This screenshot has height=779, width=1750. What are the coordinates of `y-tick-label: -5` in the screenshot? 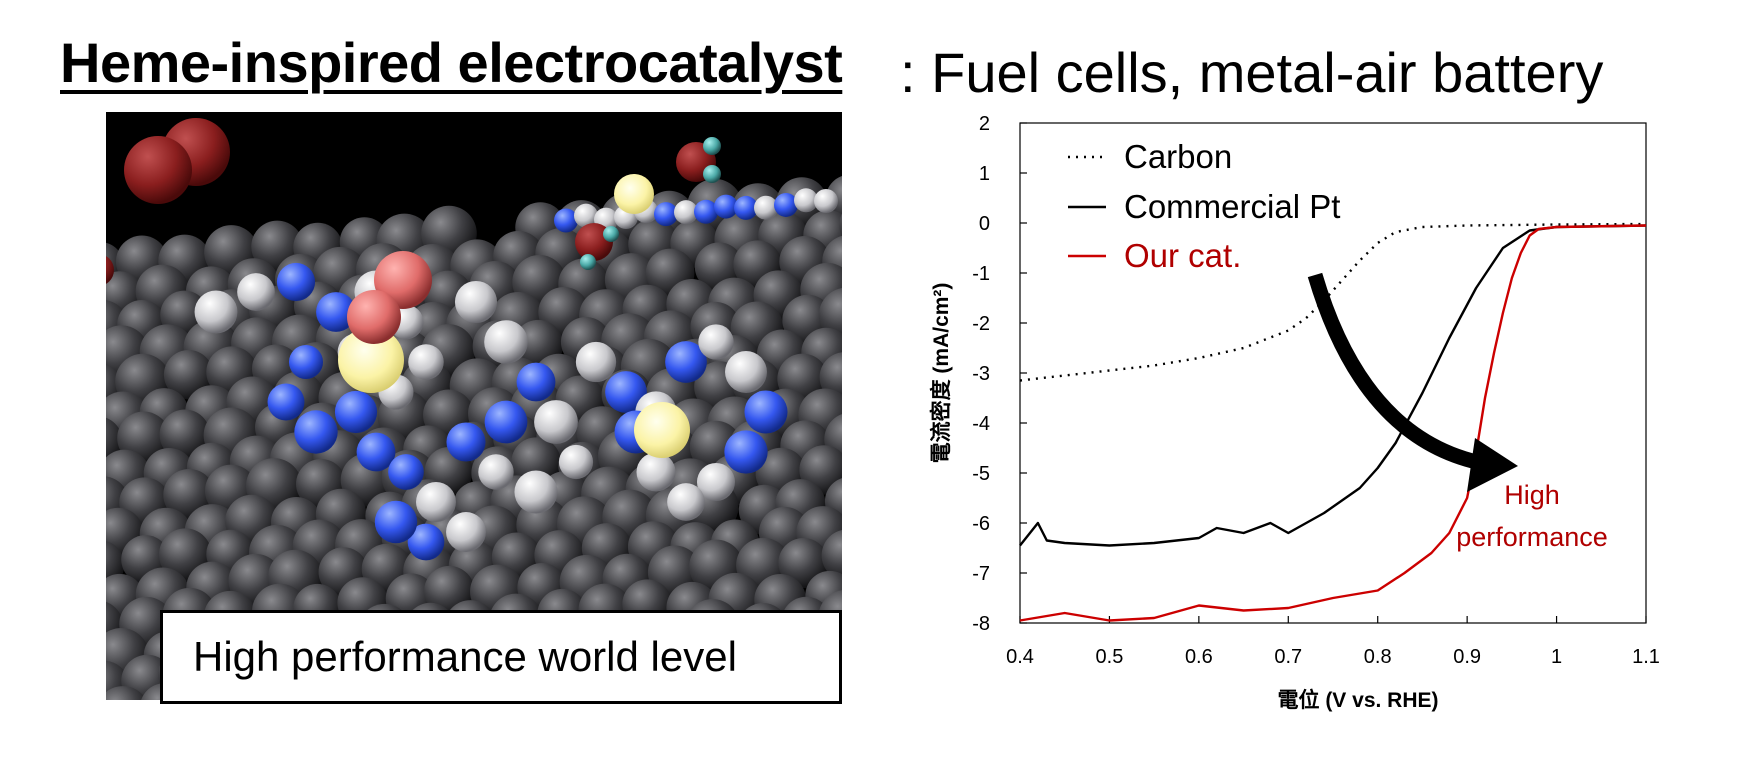 It's located at (981, 474).